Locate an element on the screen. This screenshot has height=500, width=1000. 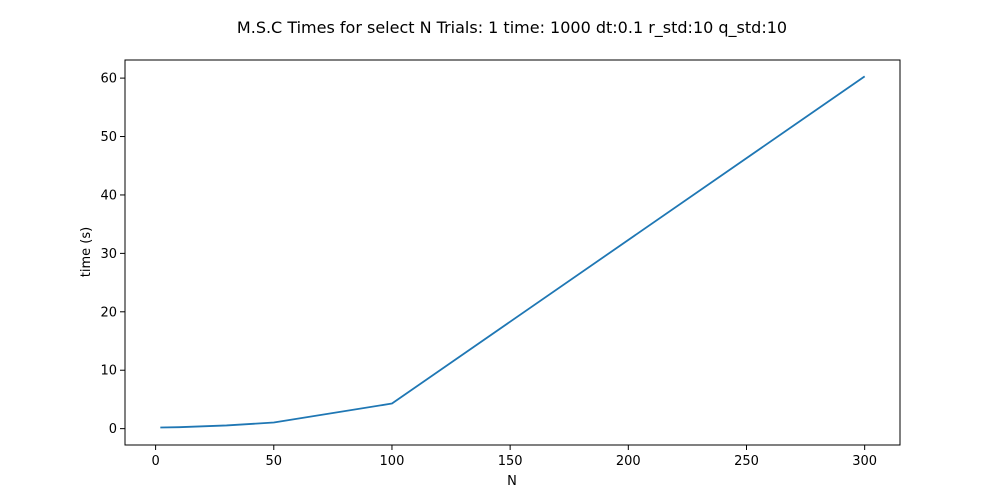
y-axis: 0 10 20 30 40 50 60 is located at coordinates (112, 254).